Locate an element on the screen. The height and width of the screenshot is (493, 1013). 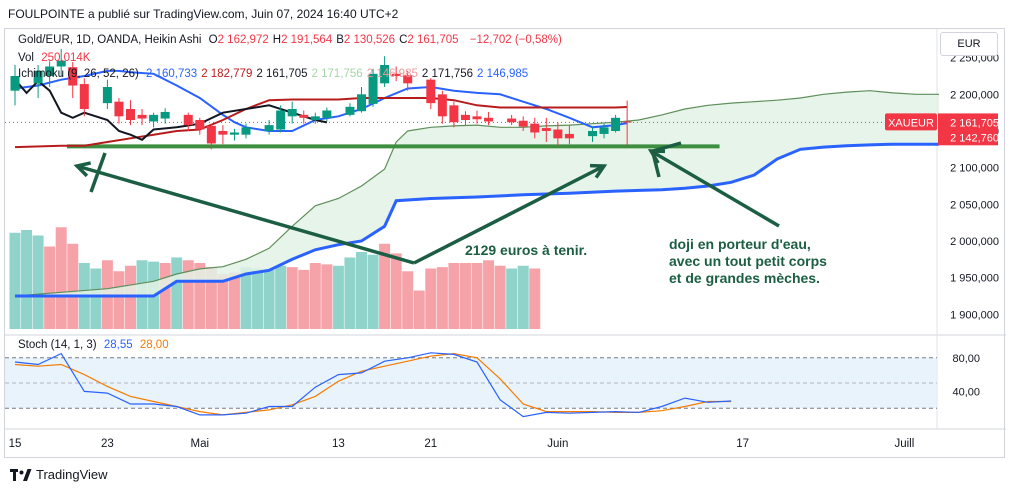
currency-button: EUR is located at coordinates (969, 44).